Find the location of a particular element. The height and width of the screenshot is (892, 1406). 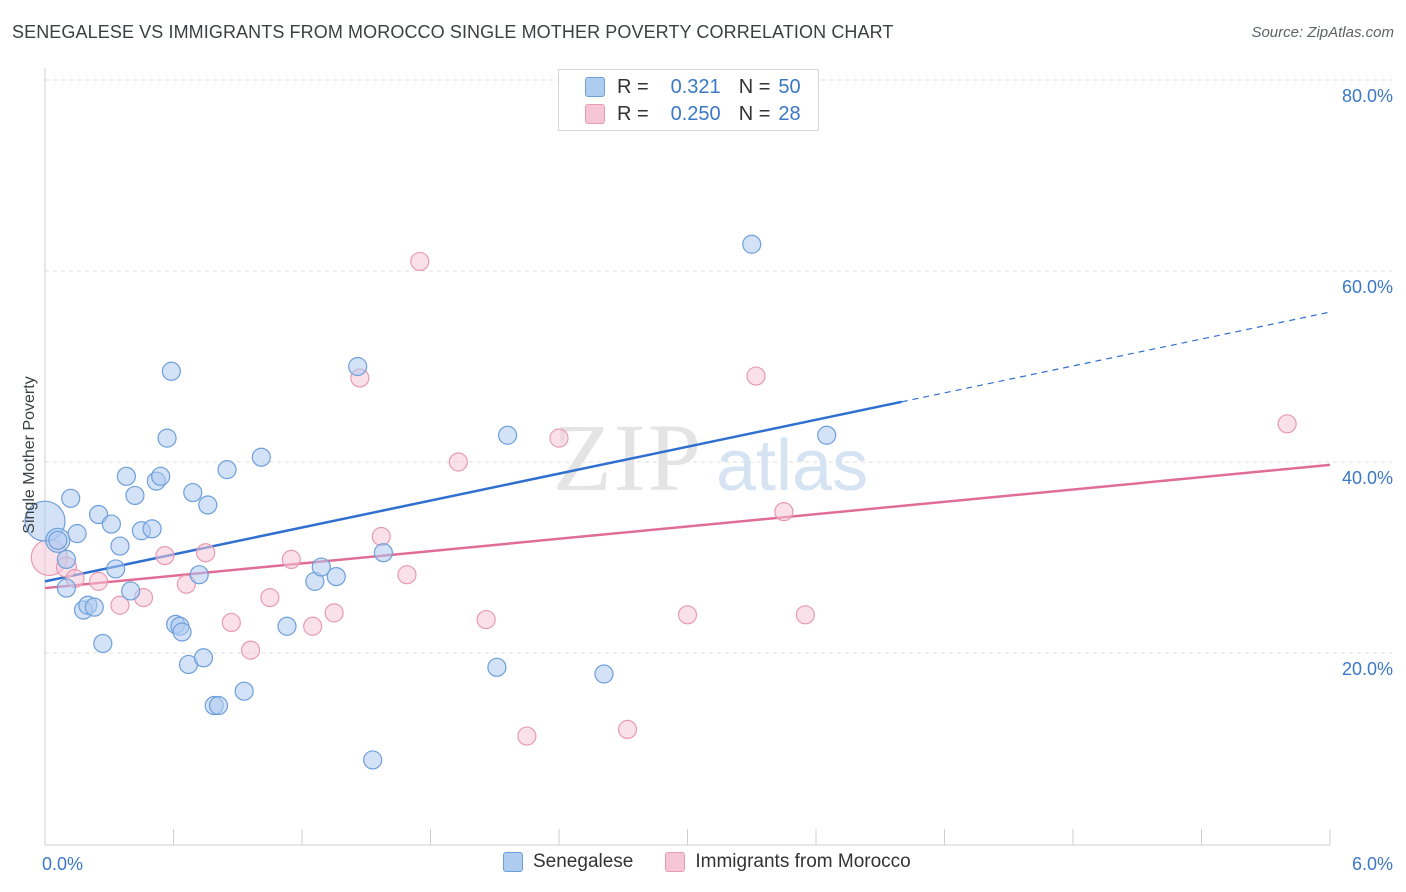

y-tick-label: 80.0% is located at coordinates (1367, 96).